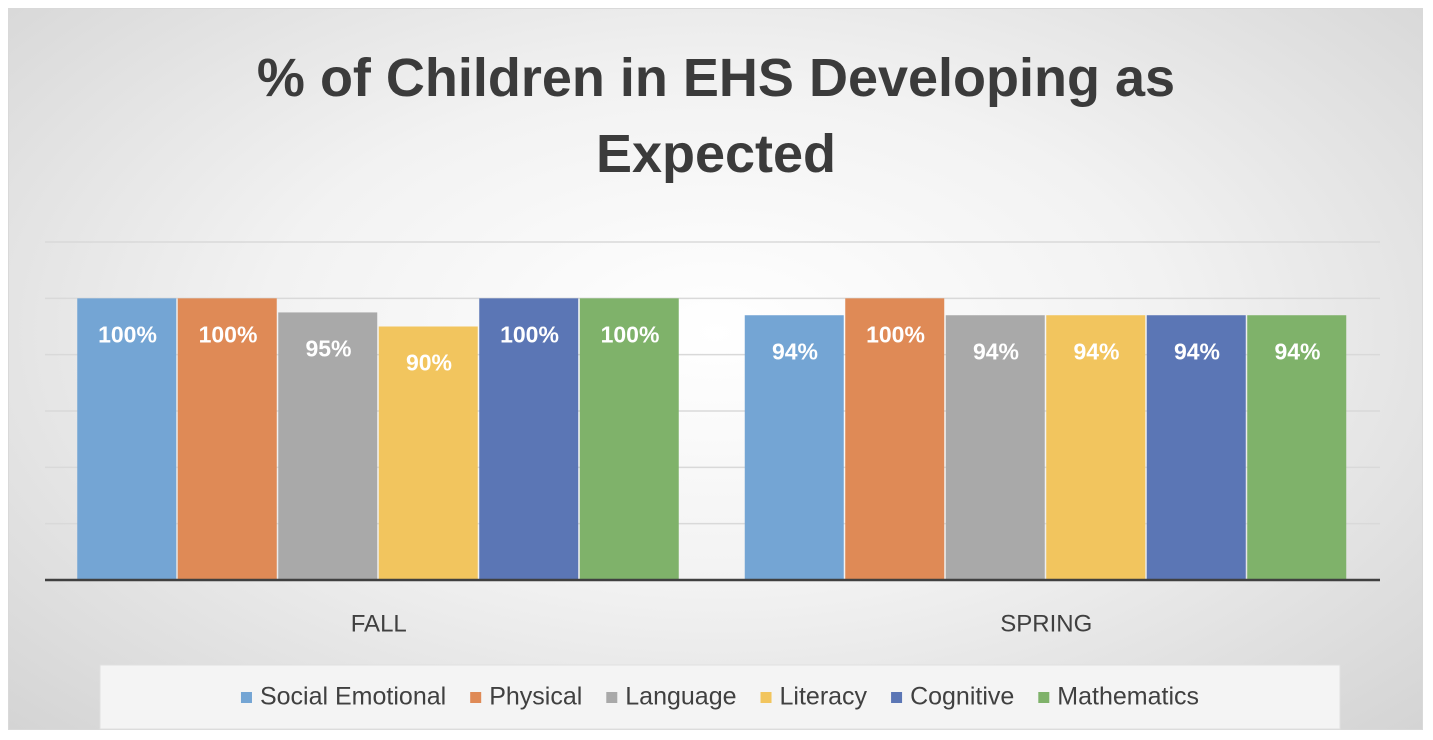 The image size is (1433, 740). Describe the element at coordinates (962, 697) in the screenshot. I see `legend-label: Cognitive` at that location.